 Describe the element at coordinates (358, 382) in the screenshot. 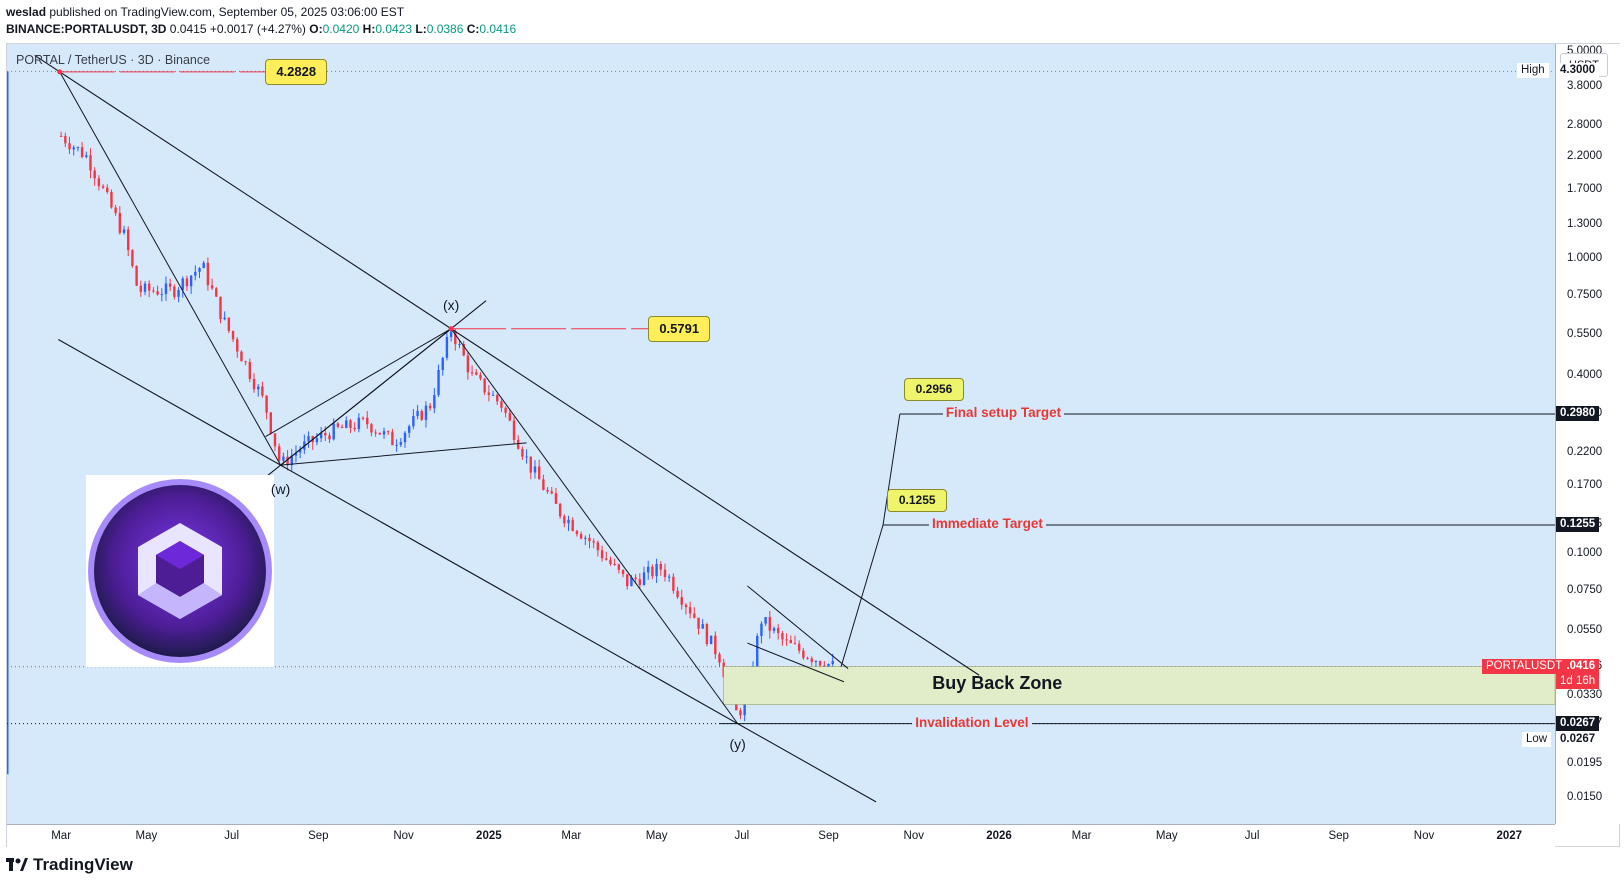

I see `triangle-inner-line` at that location.